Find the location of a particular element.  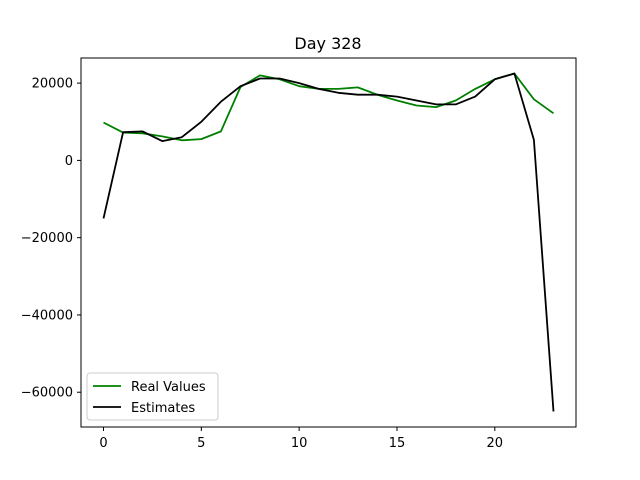

x-tick-label: 5 is located at coordinates (201, 443).